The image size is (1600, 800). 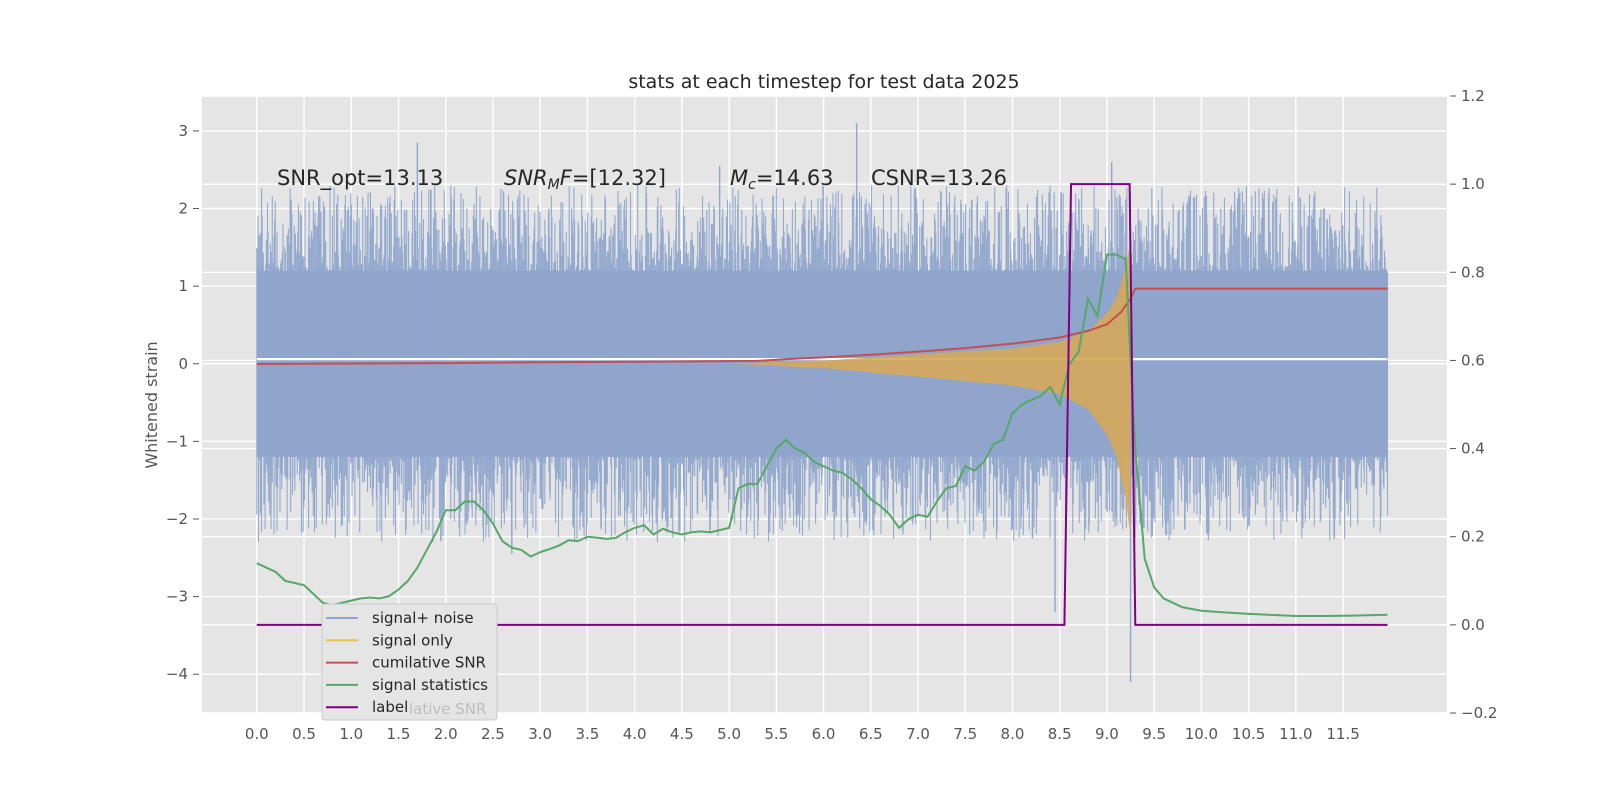 What do you see at coordinates (1473, 625) in the screenshot?
I see `y2-tick-label: 0.0` at bounding box center [1473, 625].